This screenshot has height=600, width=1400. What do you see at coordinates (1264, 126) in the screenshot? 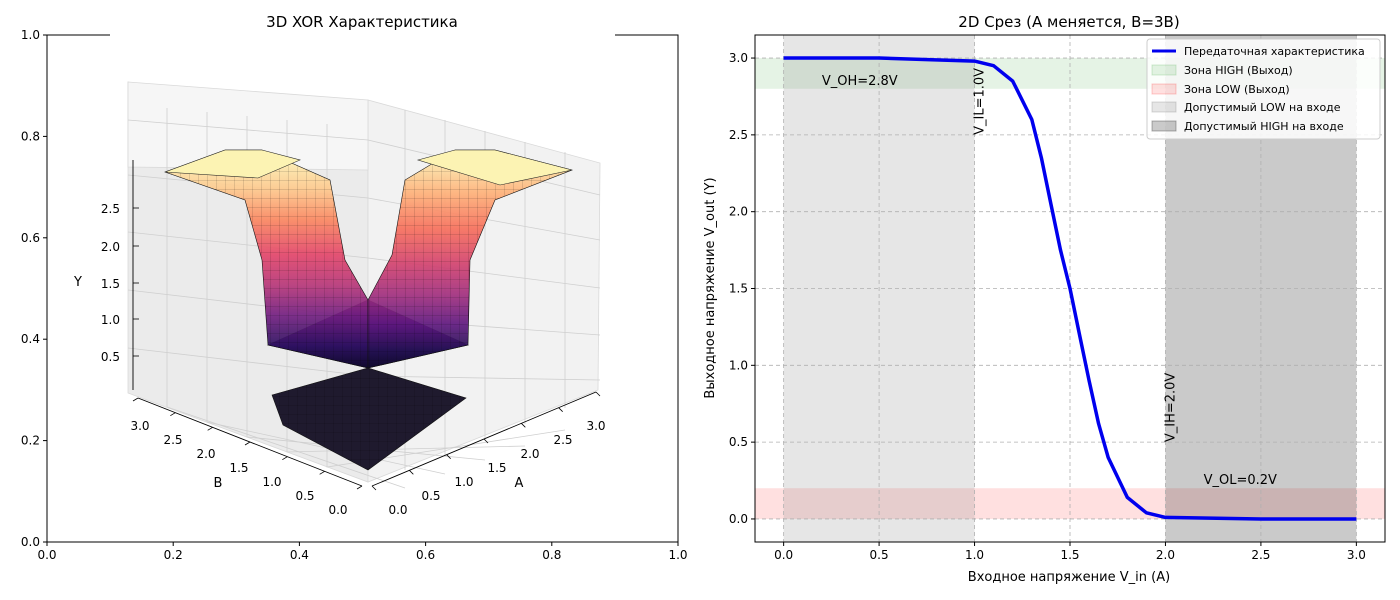
I see `legend-label-high-in: Допустимый HIGH на входе` at bounding box center [1264, 126].